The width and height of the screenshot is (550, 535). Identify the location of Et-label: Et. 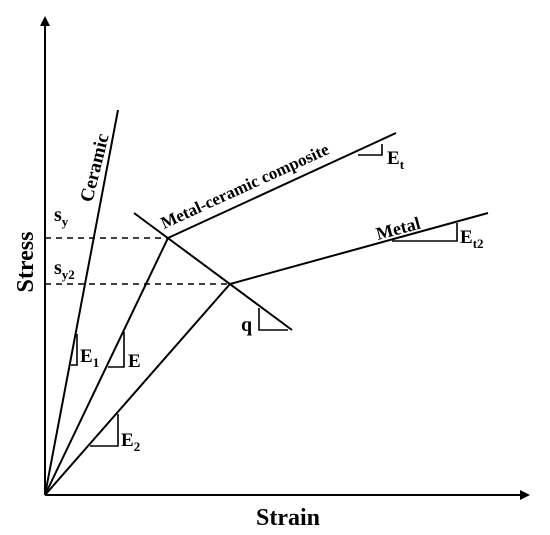
(396, 160).